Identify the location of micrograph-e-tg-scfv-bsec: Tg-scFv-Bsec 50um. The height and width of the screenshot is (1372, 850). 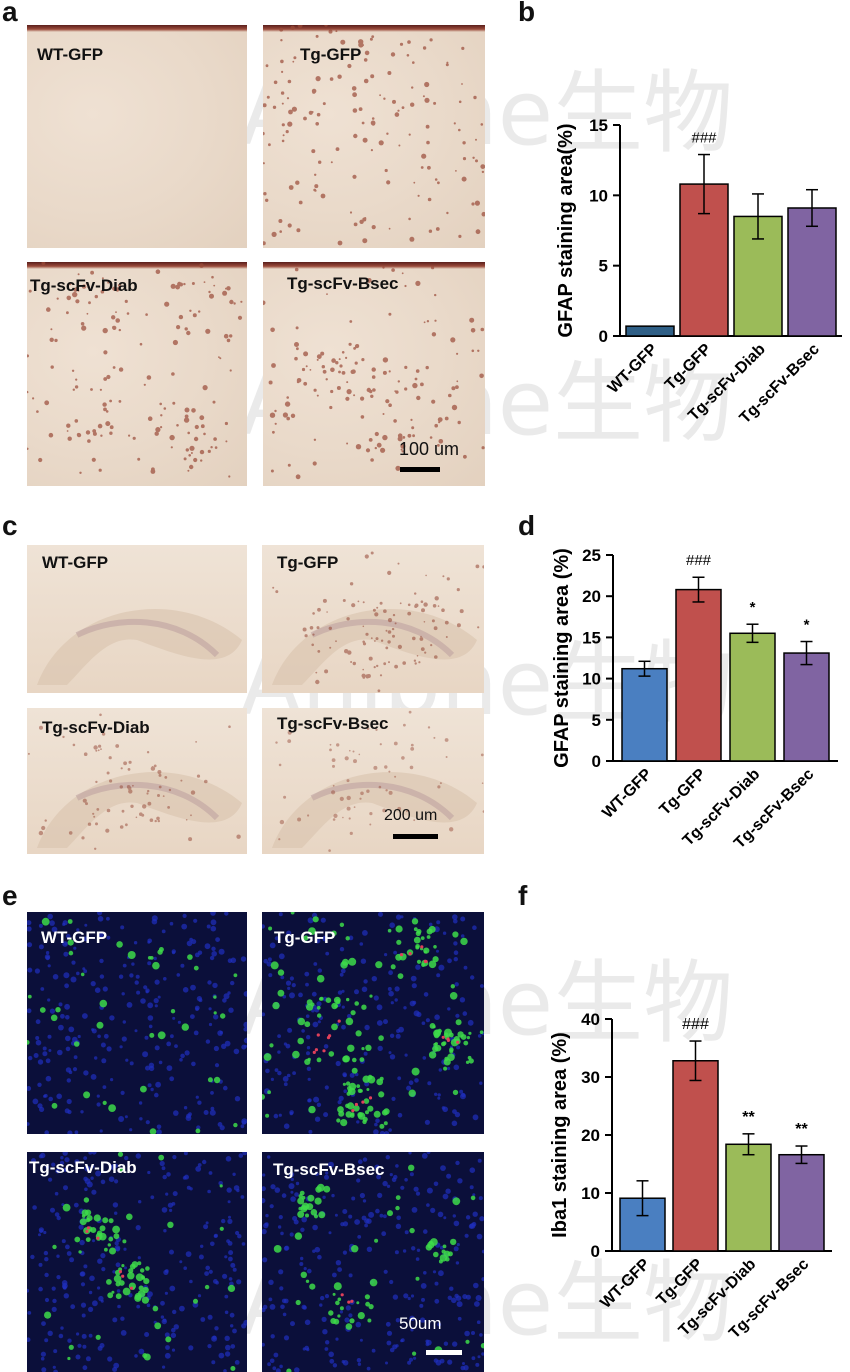
(373, 1262).